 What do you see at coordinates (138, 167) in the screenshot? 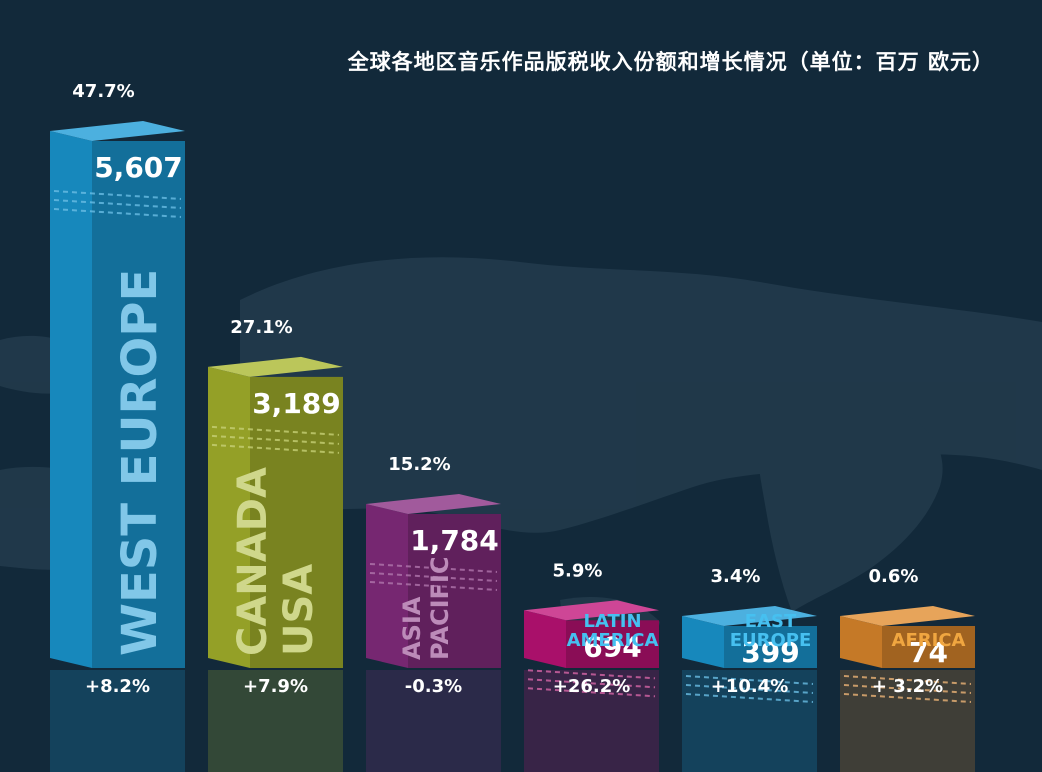
I see `value-label: 5,607` at bounding box center [138, 167].